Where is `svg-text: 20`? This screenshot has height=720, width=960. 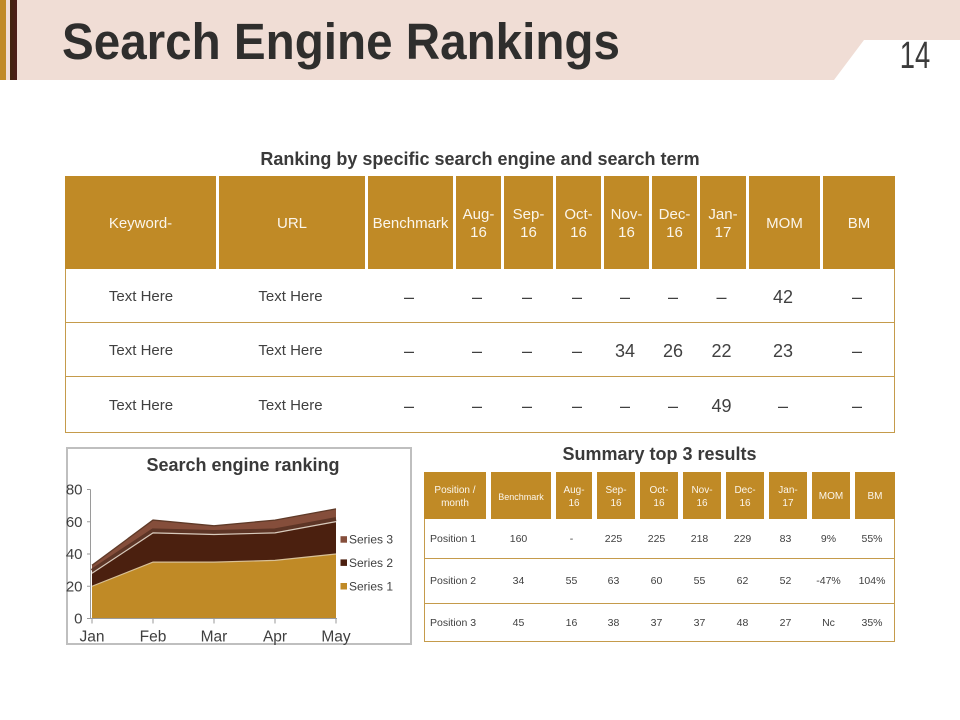 svg-text: 20 is located at coordinates (74, 586).